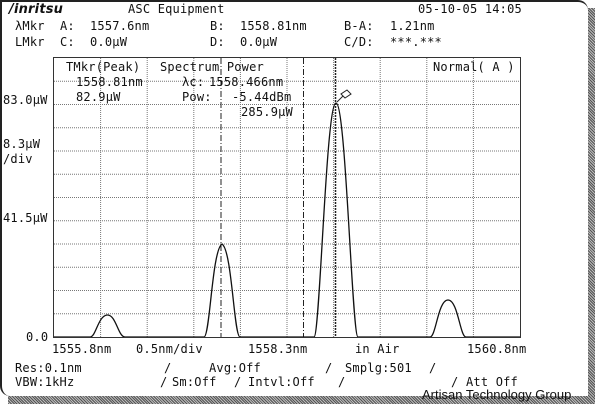  What do you see at coordinates (281, 382) in the screenshot?
I see `interval-setting: Intvl:Off` at bounding box center [281, 382].